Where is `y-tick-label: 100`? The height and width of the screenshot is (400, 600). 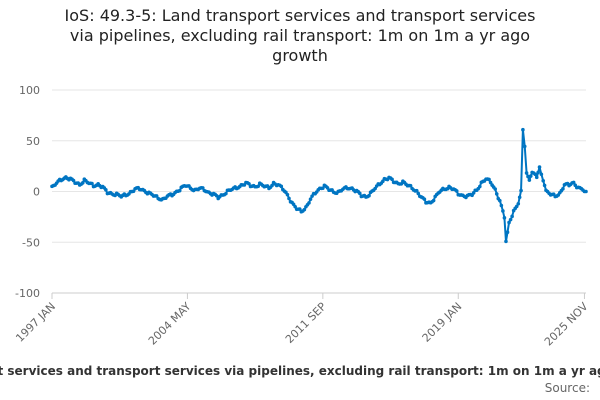 y-tick-label: 100 is located at coordinates (29, 90).